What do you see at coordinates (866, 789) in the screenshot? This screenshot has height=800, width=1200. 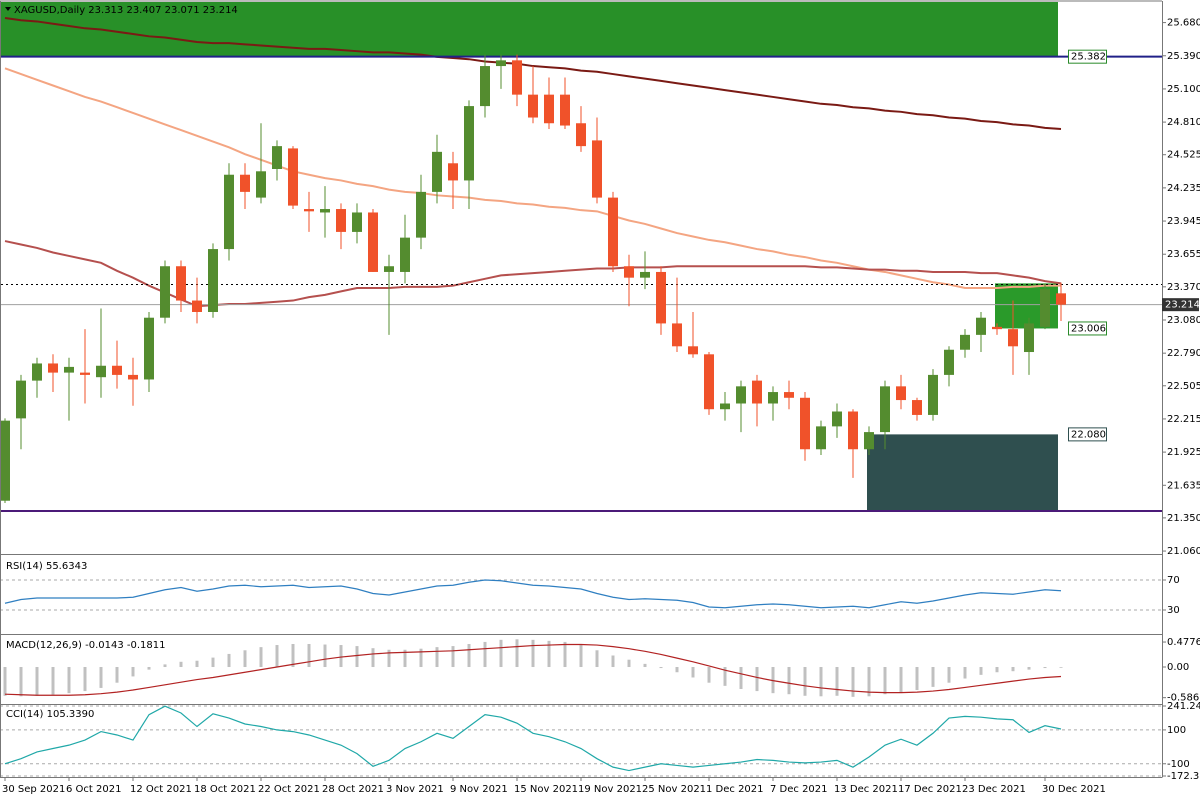 I see `x-tick-label: 13 Dec 2021` at bounding box center [866, 789].